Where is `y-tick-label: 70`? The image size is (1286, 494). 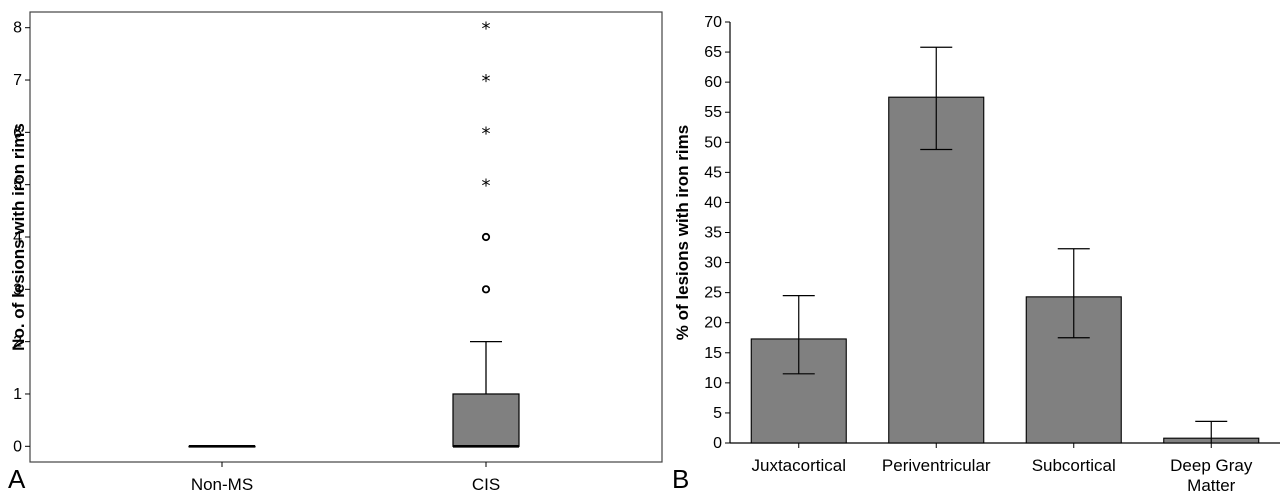 y-tick-label: 70 is located at coordinates (713, 22).